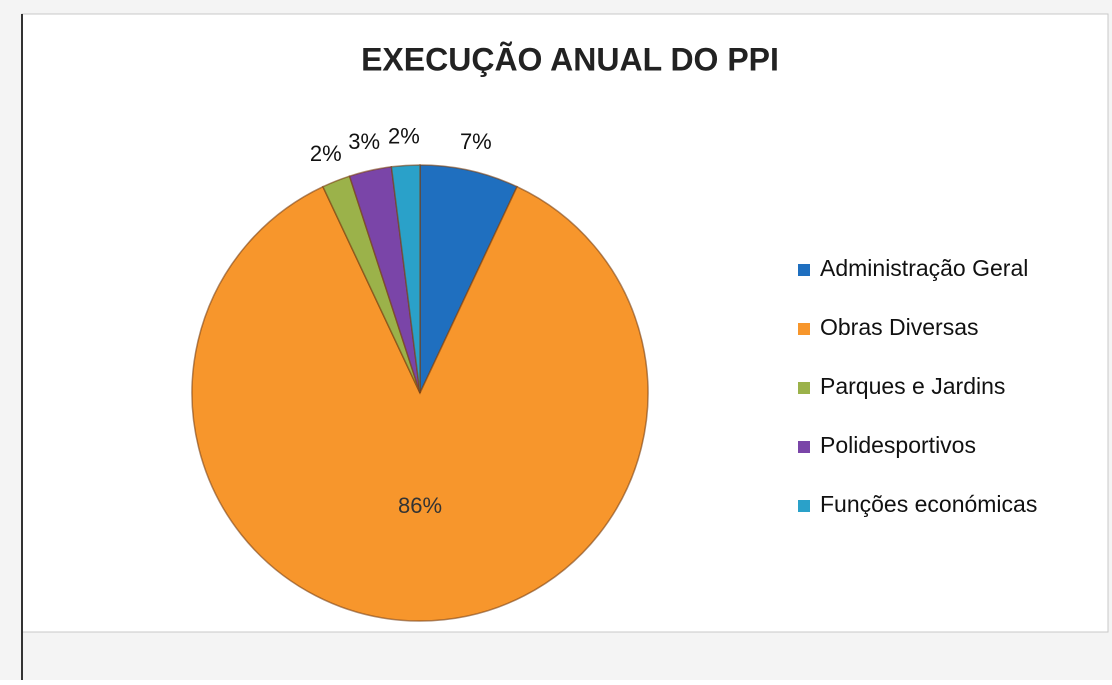 The image size is (1112, 685). What do you see at coordinates (928, 504) in the screenshot?
I see `legend-label: Funções económicas` at bounding box center [928, 504].